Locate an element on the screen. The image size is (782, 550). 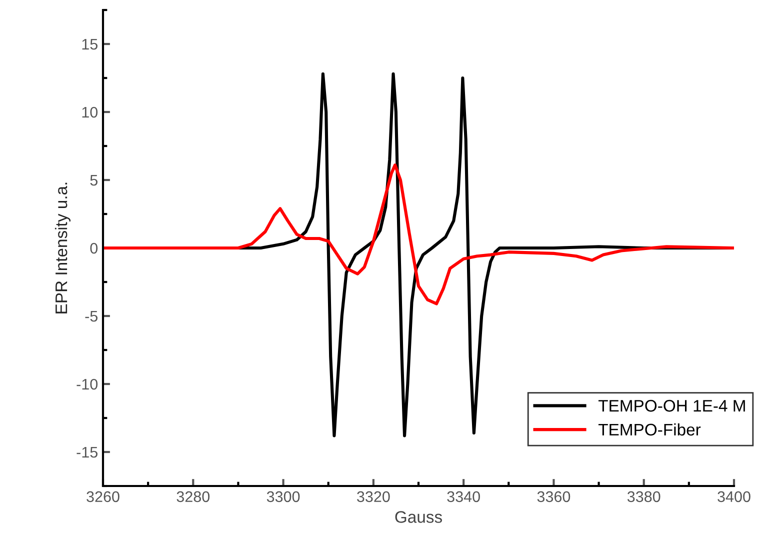
legend-label: TEMPO-OH 1E-4 M is located at coordinates (671, 406).